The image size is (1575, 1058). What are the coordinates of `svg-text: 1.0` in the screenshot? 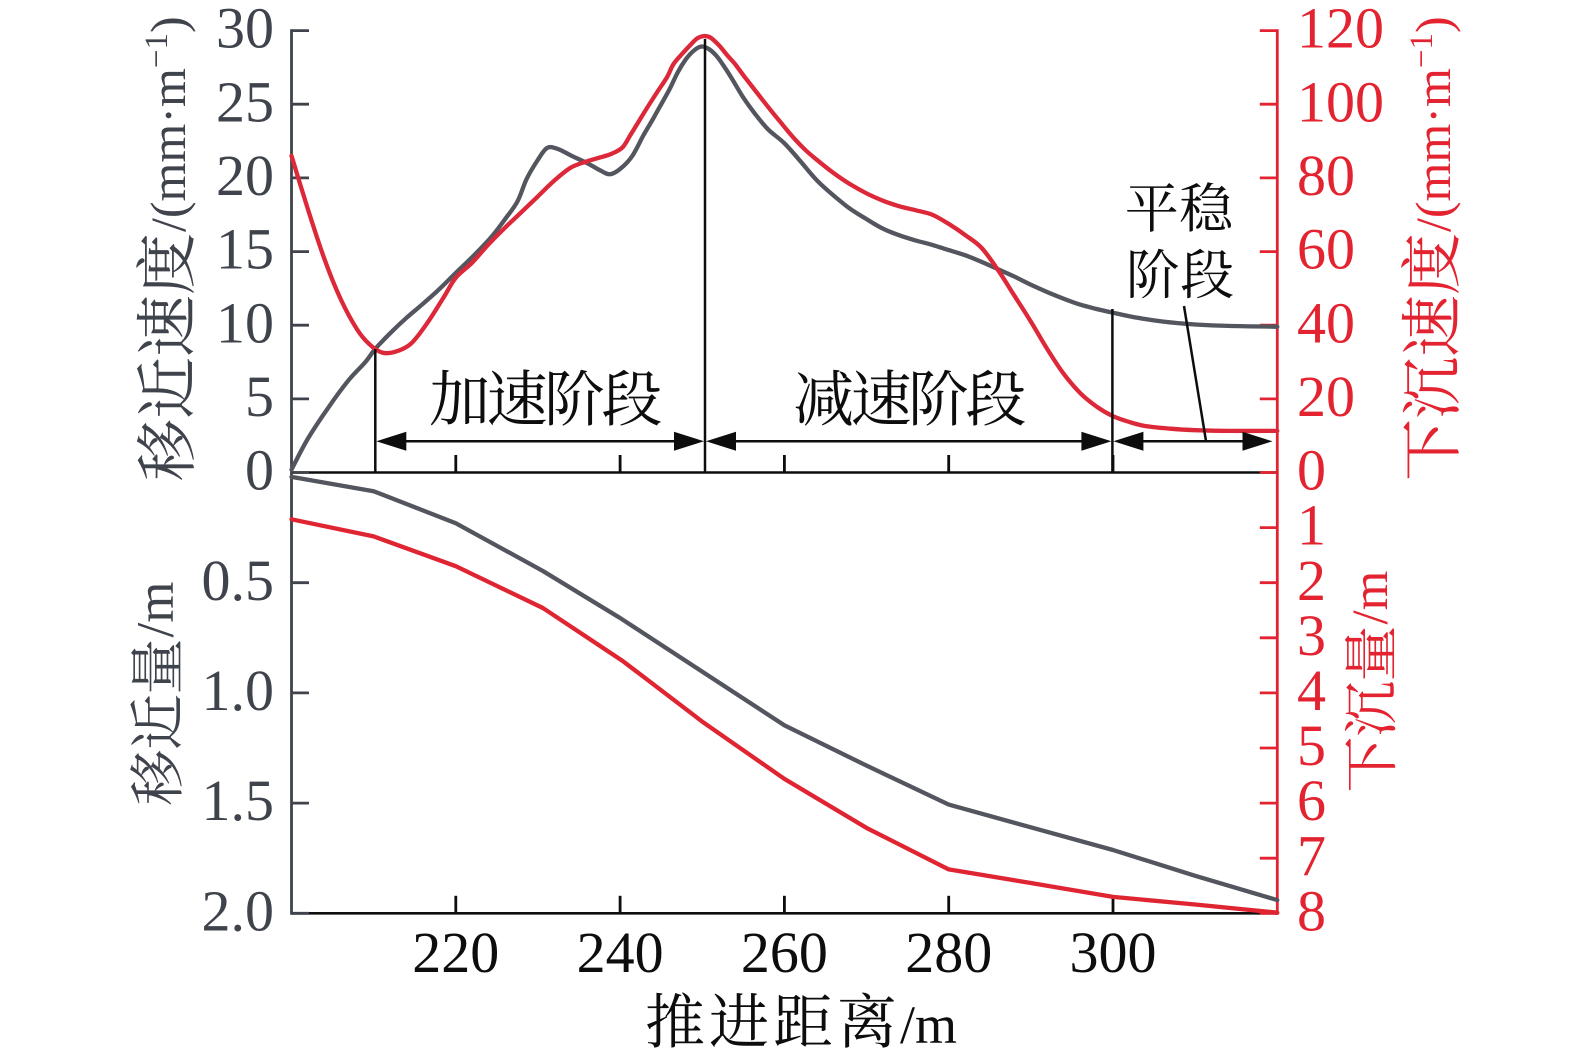 It's located at (238, 690).